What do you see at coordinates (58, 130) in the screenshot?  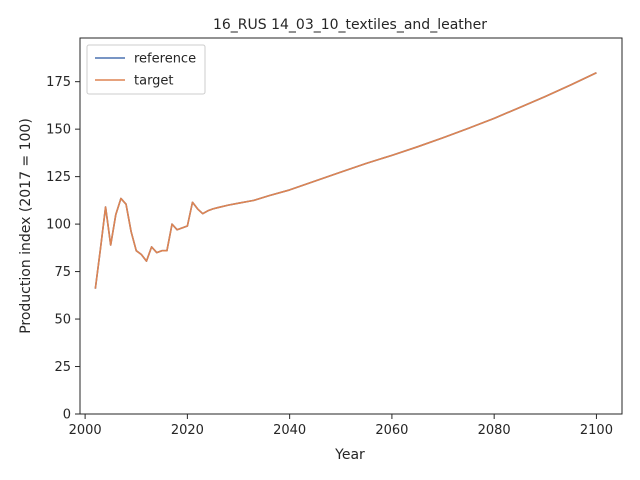 I see `y-tick-label: 150` at bounding box center [58, 130].